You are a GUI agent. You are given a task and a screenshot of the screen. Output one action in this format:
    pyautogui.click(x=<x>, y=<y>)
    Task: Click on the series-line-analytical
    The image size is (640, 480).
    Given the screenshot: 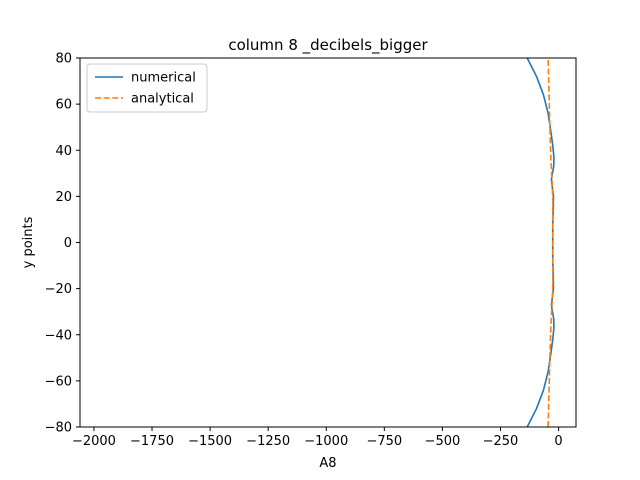 What is the action you would take?
    pyautogui.click(x=550, y=242)
    